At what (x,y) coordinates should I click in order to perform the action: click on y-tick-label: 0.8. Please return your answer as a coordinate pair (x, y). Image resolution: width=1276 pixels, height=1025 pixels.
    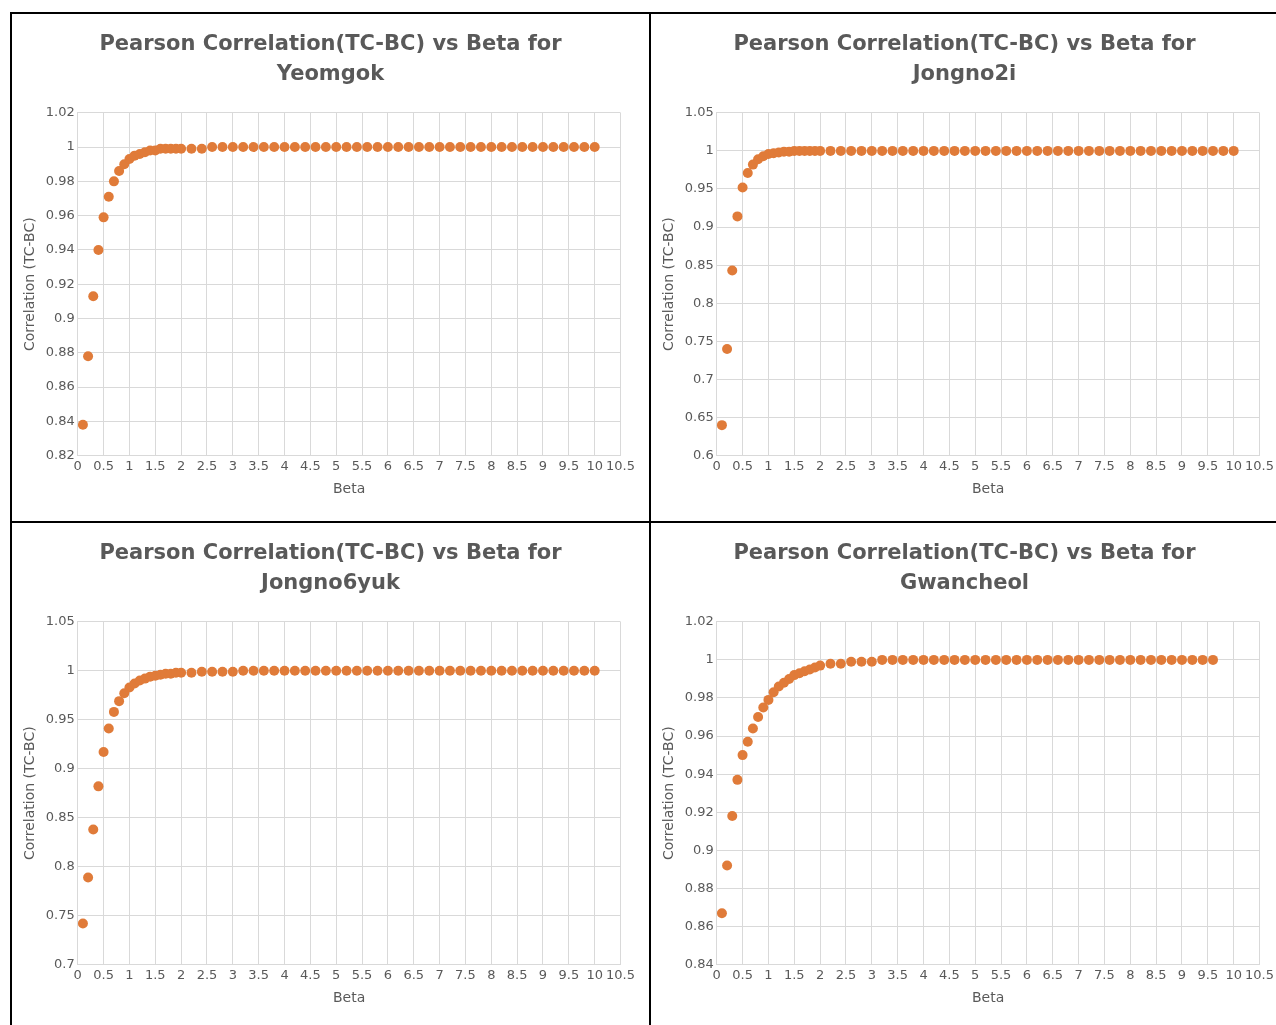
    Looking at the image, I should click on (703, 302).